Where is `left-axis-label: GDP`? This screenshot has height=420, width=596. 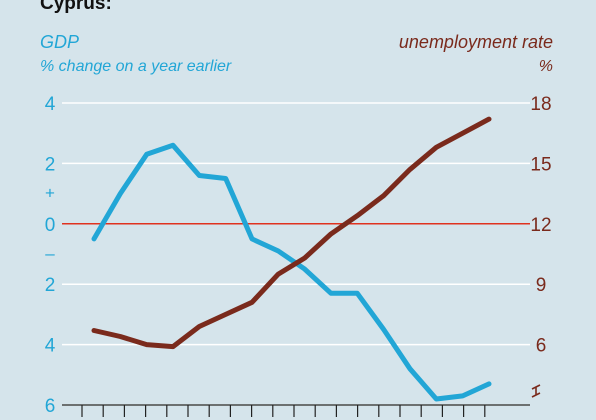
left-axis-label: GDP is located at coordinates (60, 42).